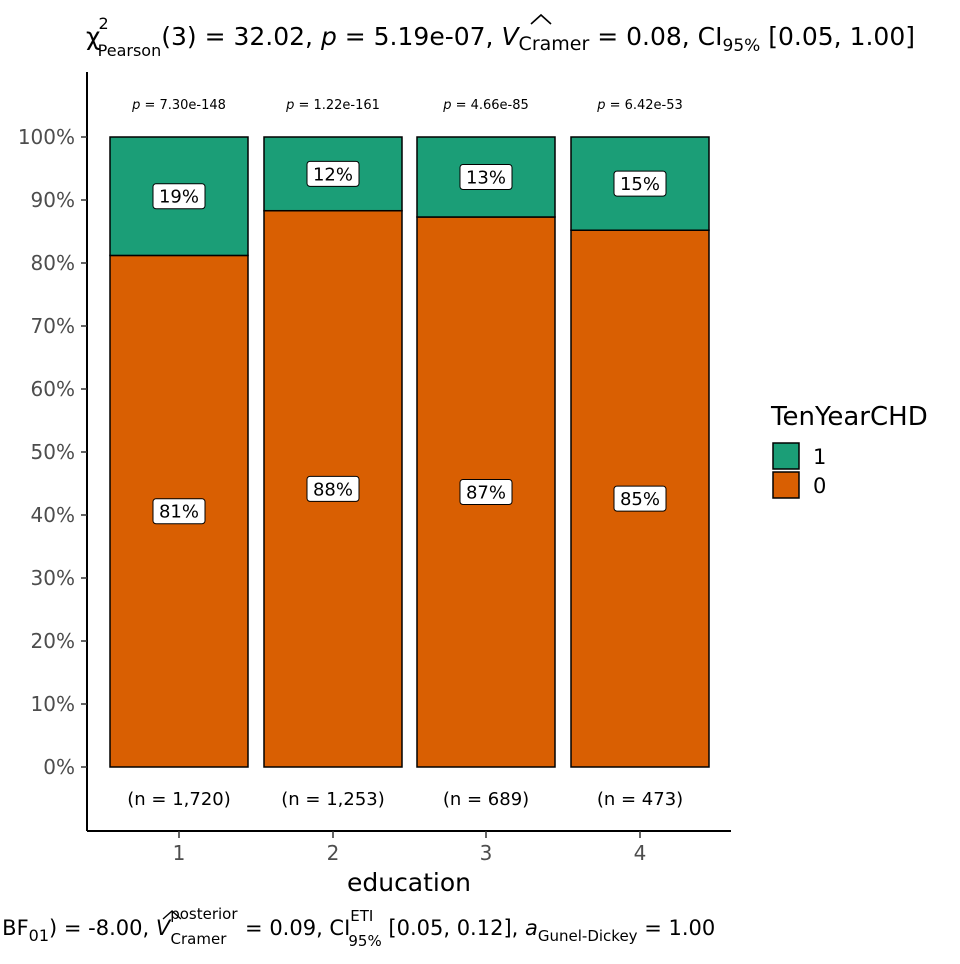 This screenshot has width=960, height=964. What do you see at coordinates (640, 799) in the screenshot?
I see `sample-size-label: (n = 473)` at bounding box center [640, 799].